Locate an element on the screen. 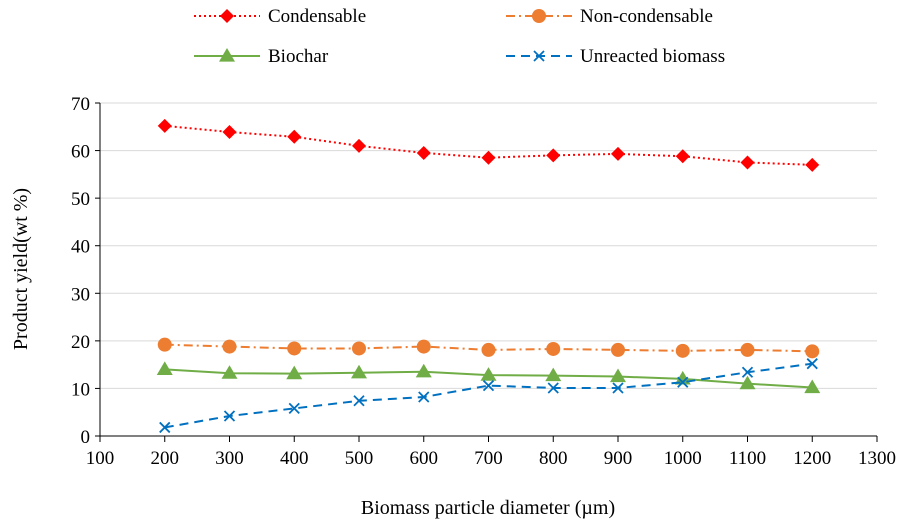 The height and width of the screenshot is (528, 906). legend-entry: Non-condensable is located at coordinates (609, 16).